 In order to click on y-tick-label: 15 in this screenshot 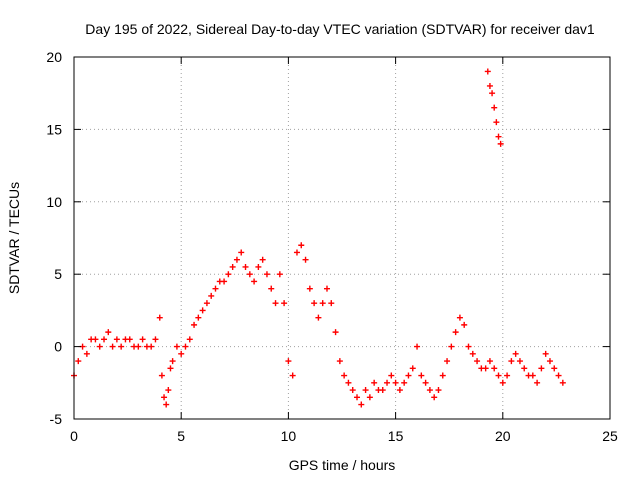, I will do `click(54, 129)`.